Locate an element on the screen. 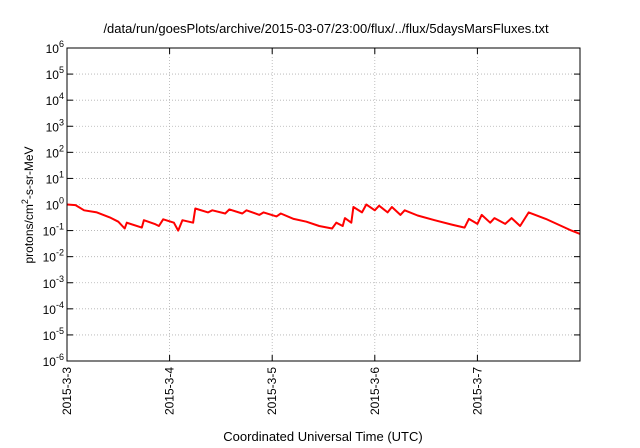 This screenshot has height=448, width=640. y-tick-label: 10³ is located at coordinates (55, 125).